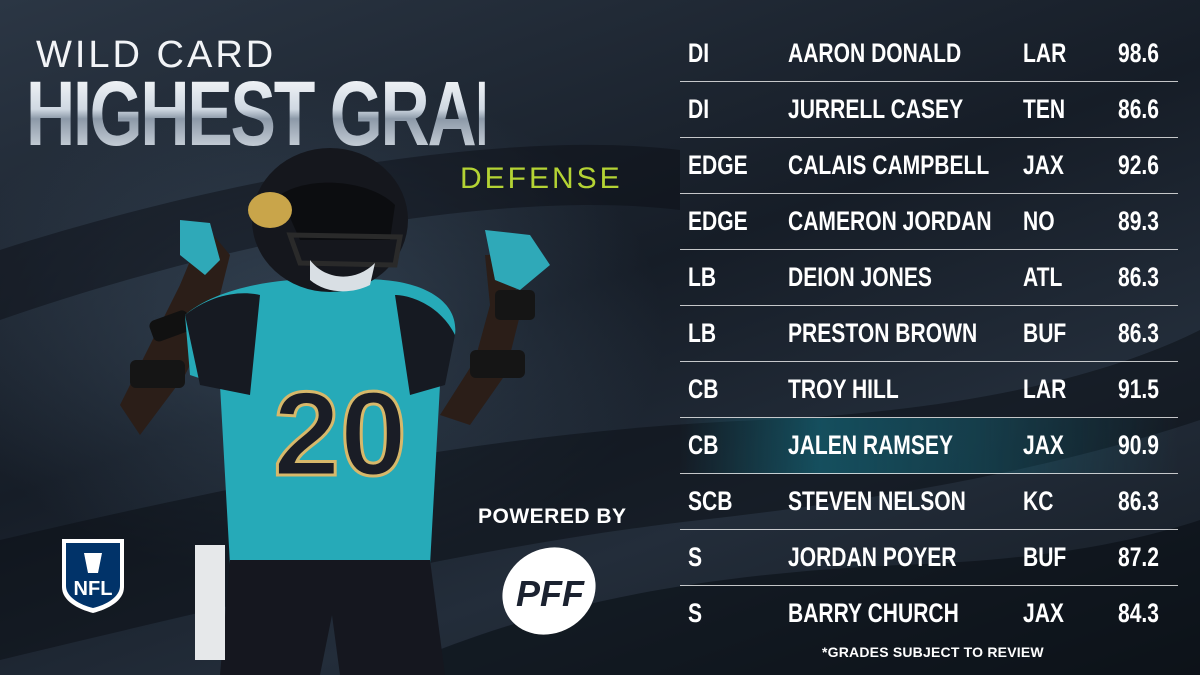  I want to click on table-row: LB DEION JONES ATL 86.3, so click(929, 278).